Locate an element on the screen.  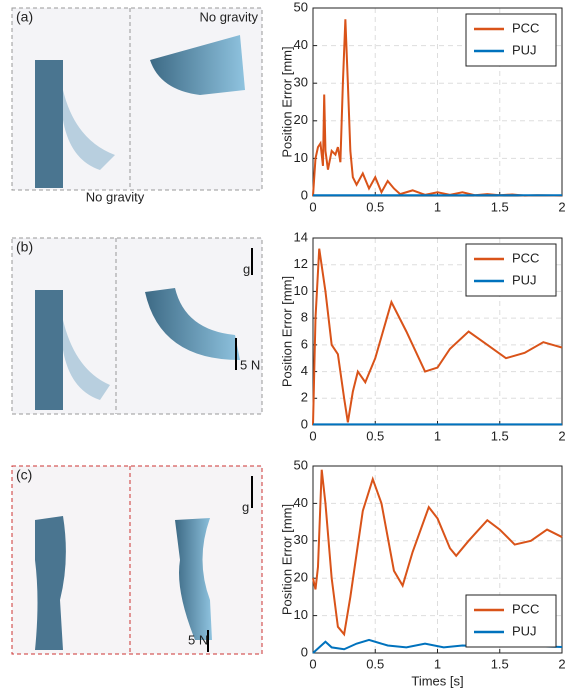
x-axis-label: Times [s] is located at coordinates (437, 680).